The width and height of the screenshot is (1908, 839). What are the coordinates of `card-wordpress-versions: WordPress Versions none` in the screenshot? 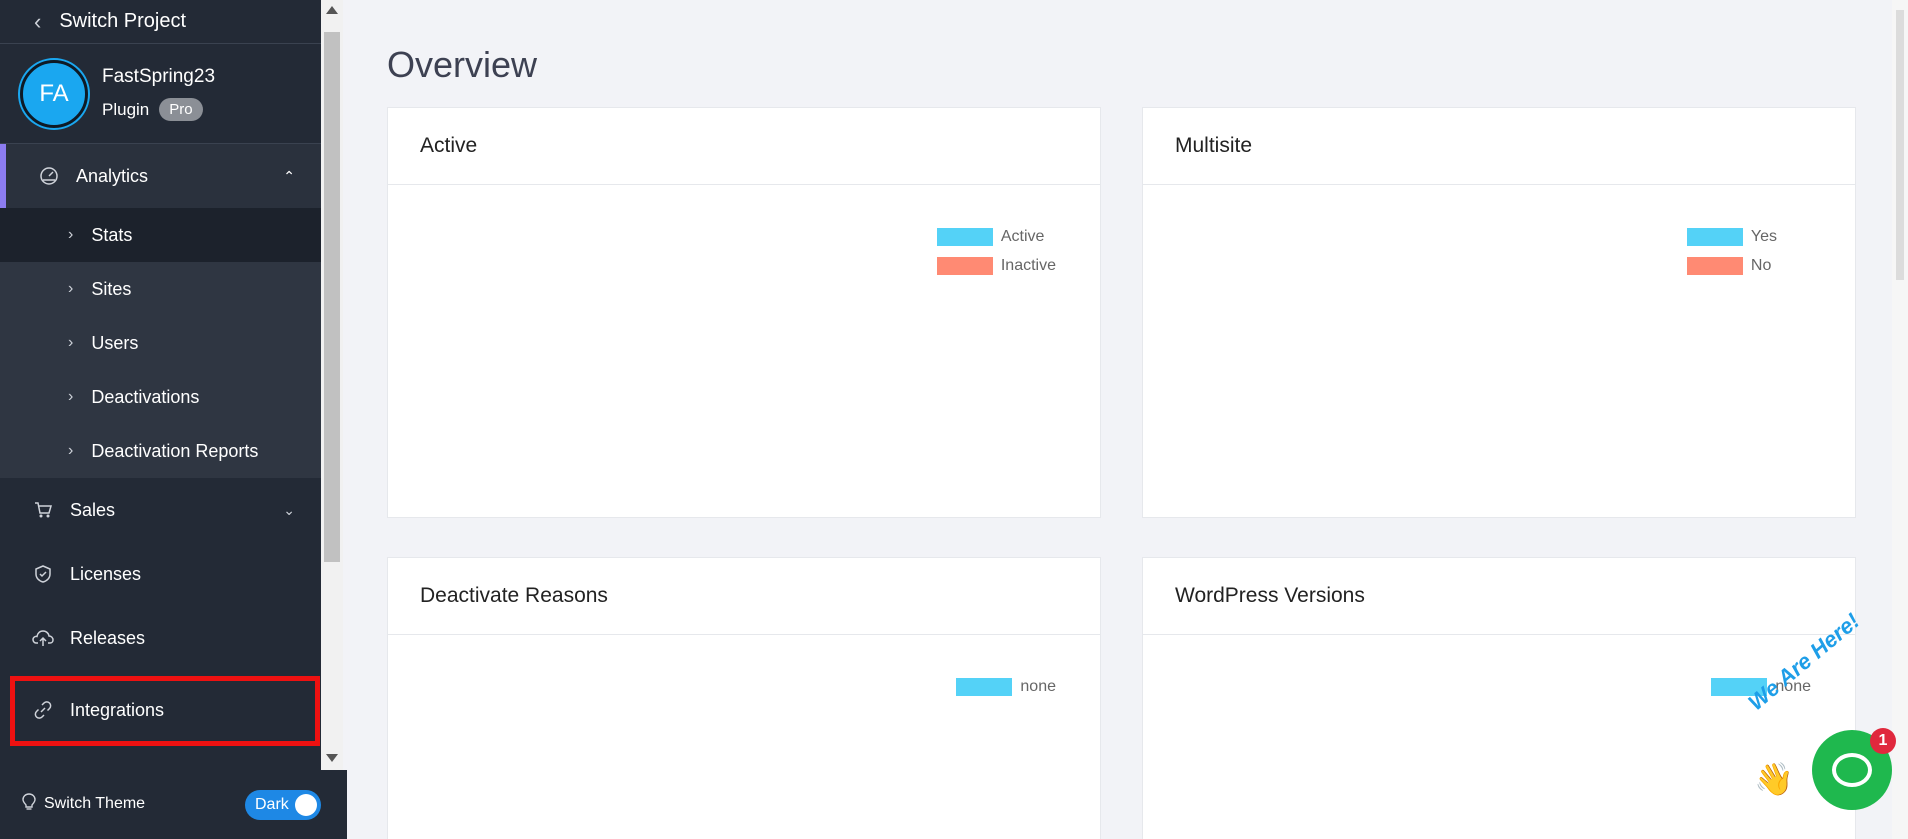 It's located at (1499, 698).